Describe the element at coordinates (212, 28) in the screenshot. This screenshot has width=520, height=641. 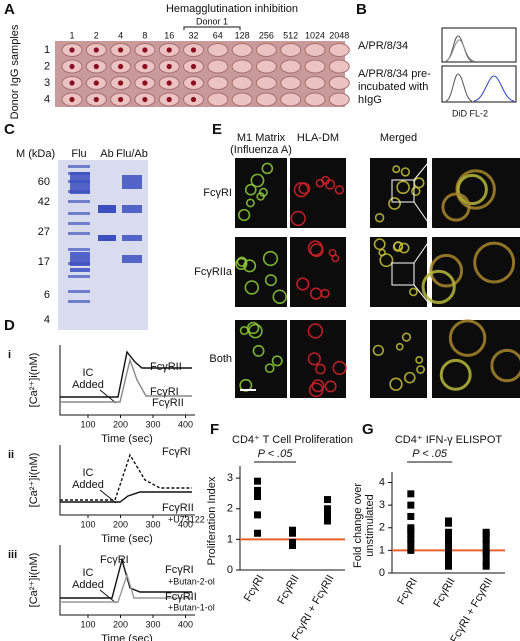
I see `donor-bracket` at that location.